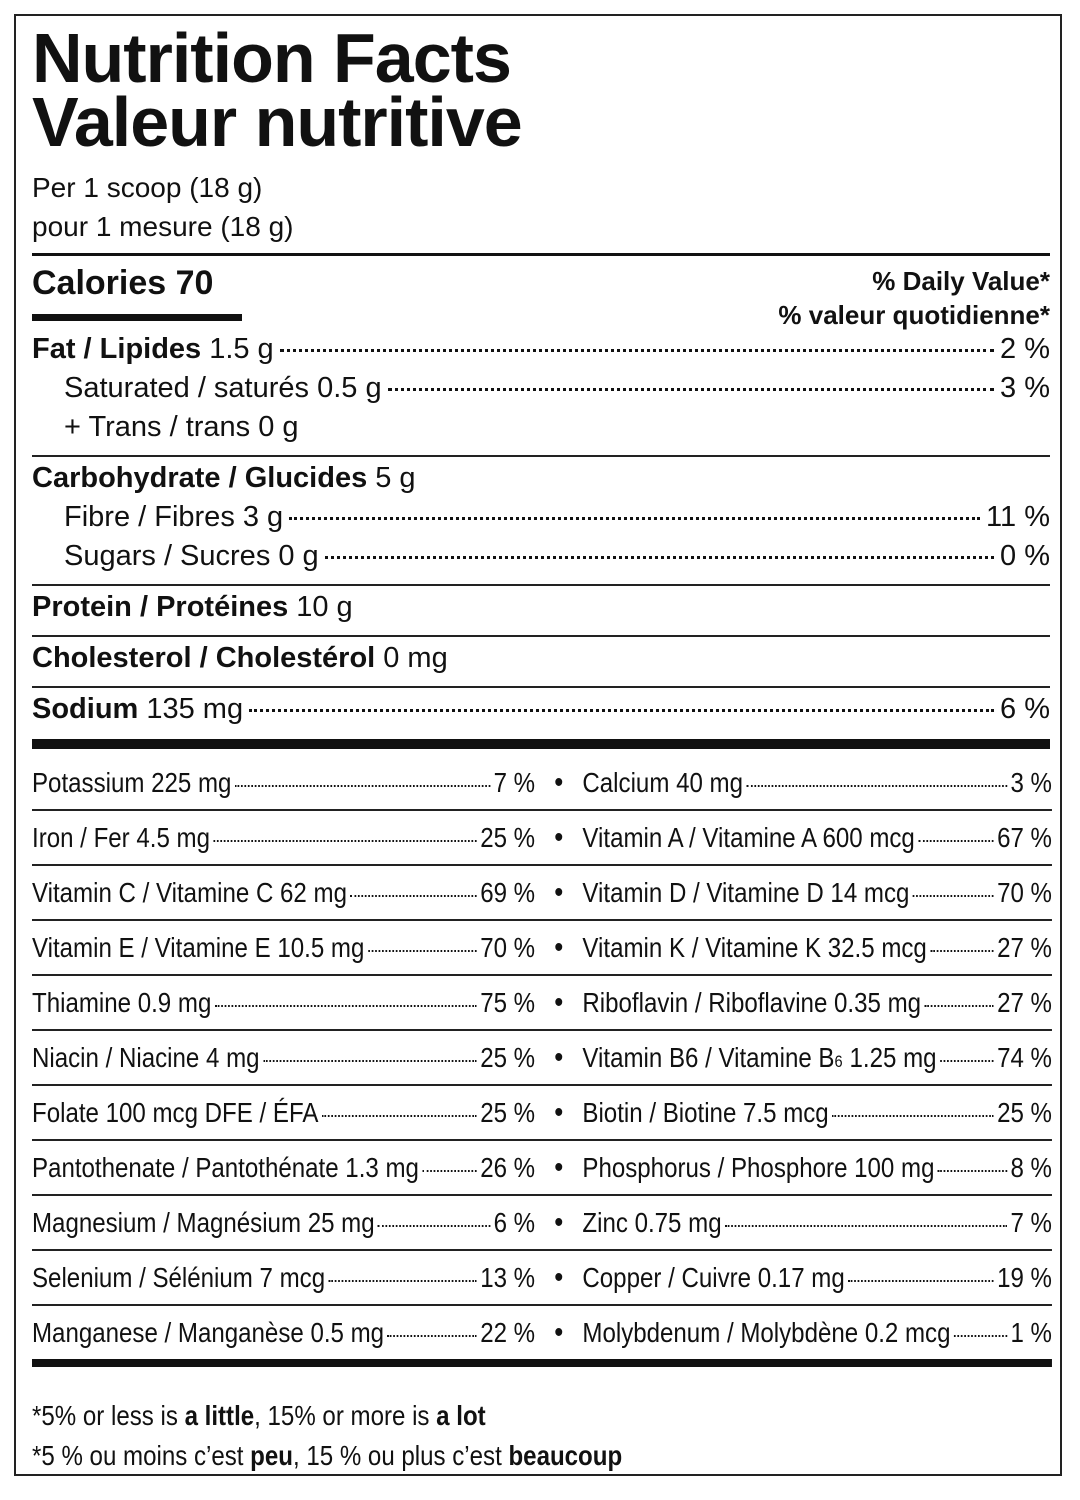 The width and height of the screenshot is (1080, 1500). What do you see at coordinates (400, 1455) in the screenshot?
I see `footnote-text: , 15 % ou plus c’est` at bounding box center [400, 1455].